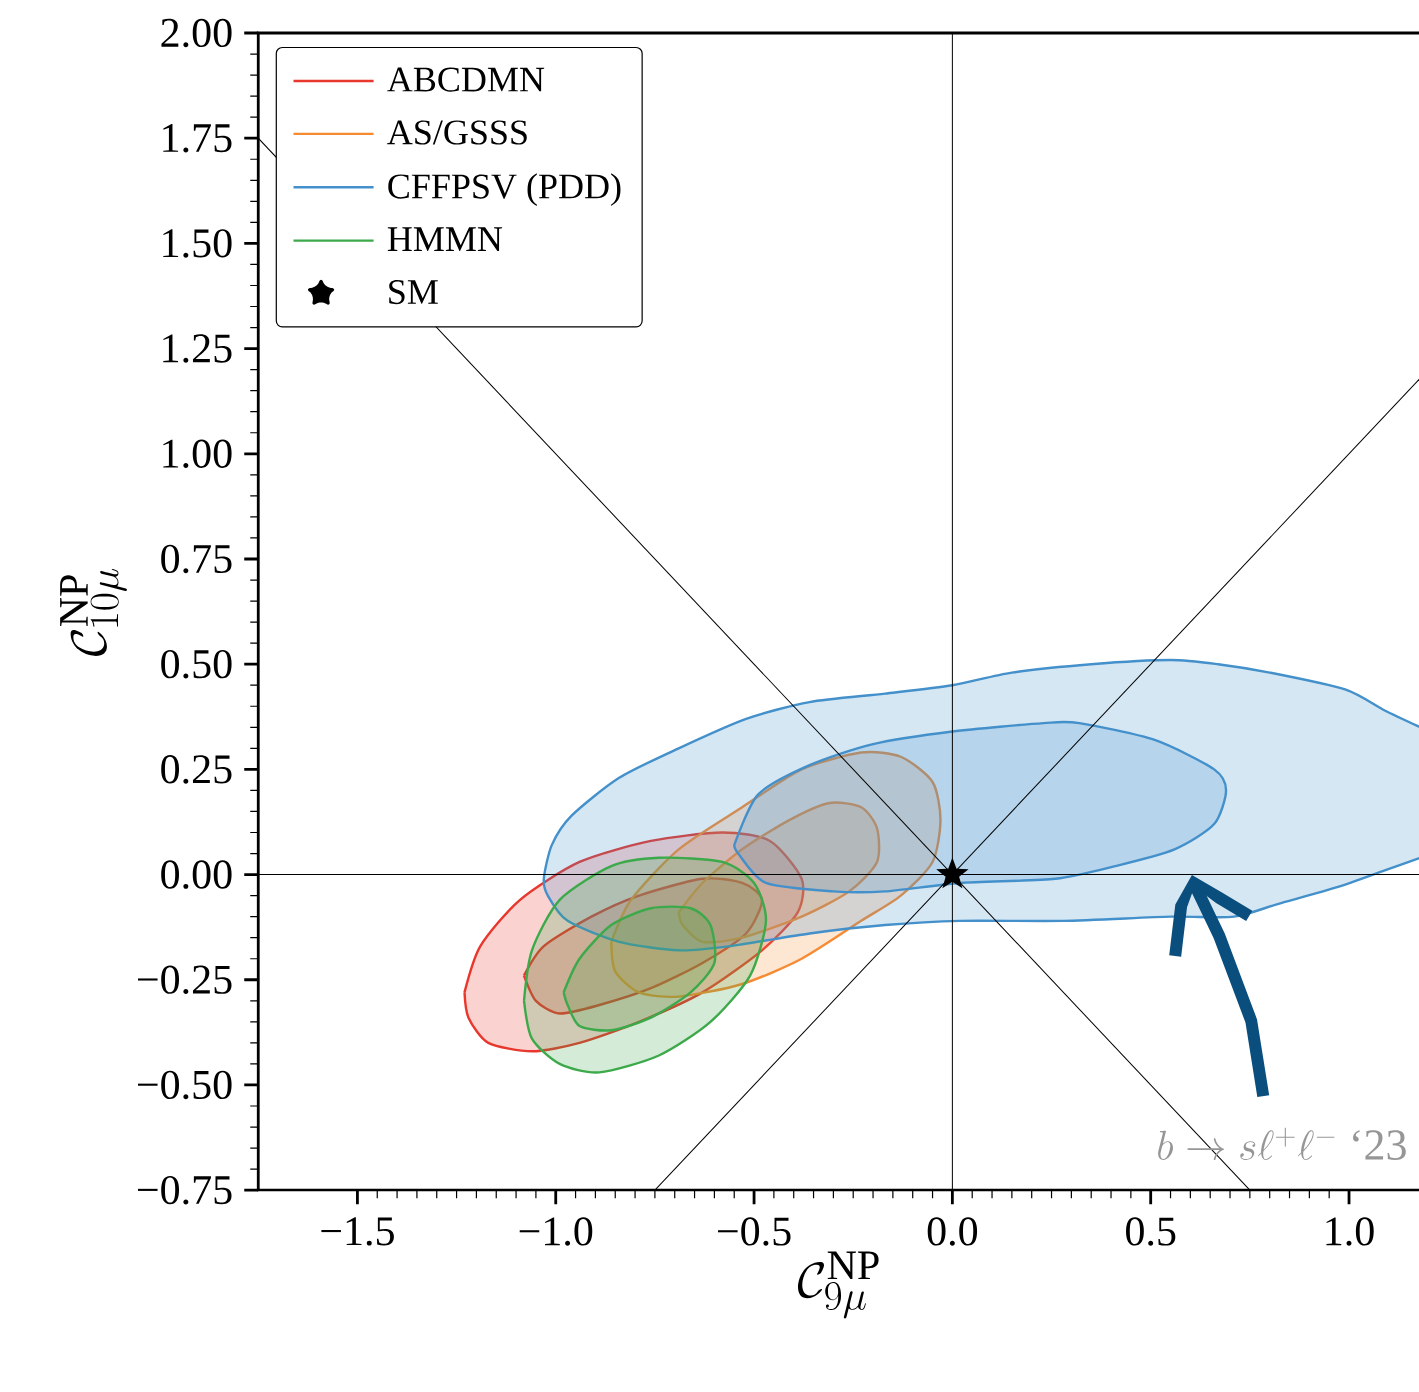 The width and height of the screenshot is (1419, 1392). What do you see at coordinates (466, 79) in the screenshot?
I see `legend-label: ABCDMN` at bounding box center [466, 79].